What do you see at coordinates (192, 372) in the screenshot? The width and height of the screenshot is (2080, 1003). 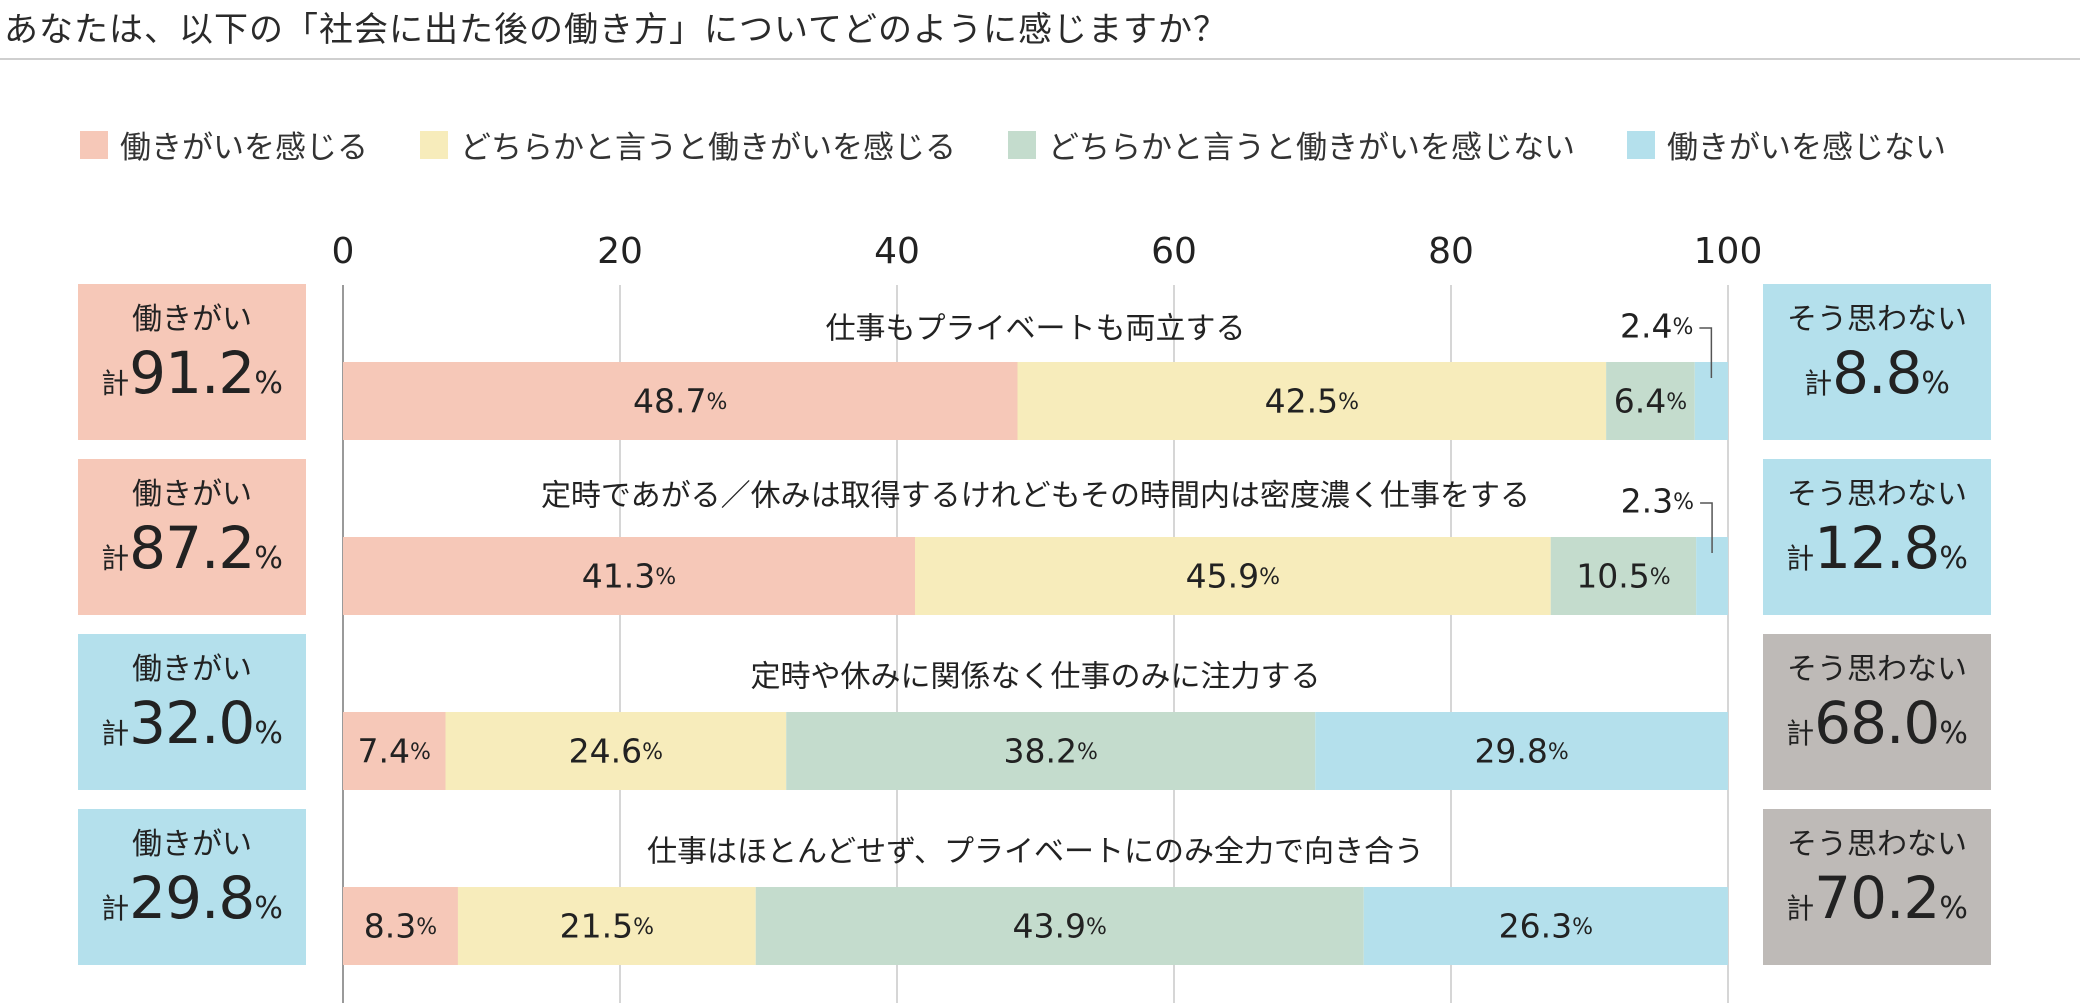 I see `total-value: 91.2` at bounding box center [192, 372].